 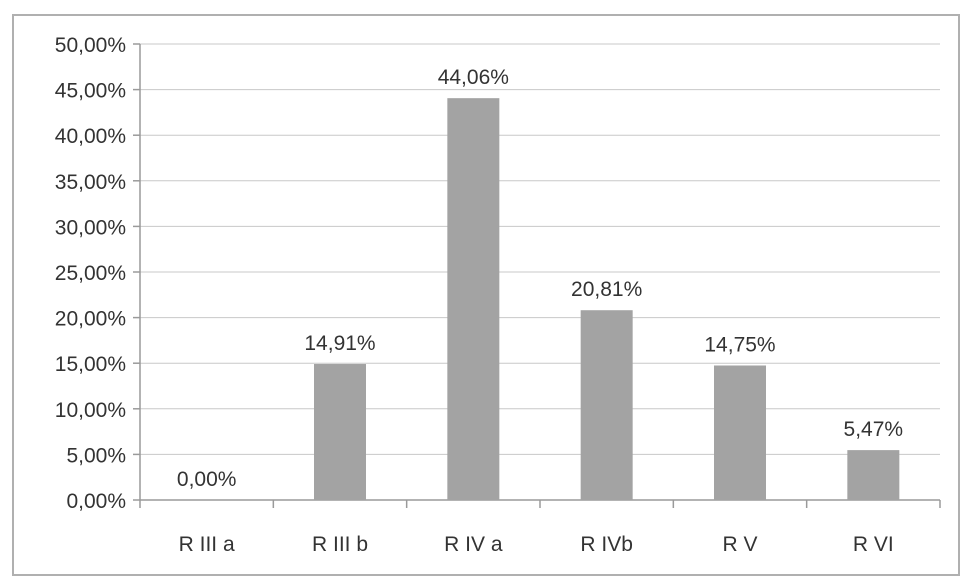 I want to click on y-tick-label: 0,00%, so click(x=96, y=501).